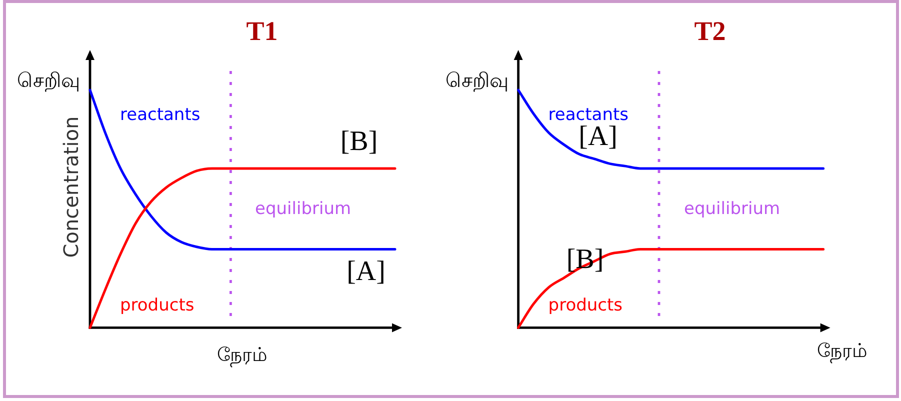  I want to click on chart-title: T1, so click(262, 31).